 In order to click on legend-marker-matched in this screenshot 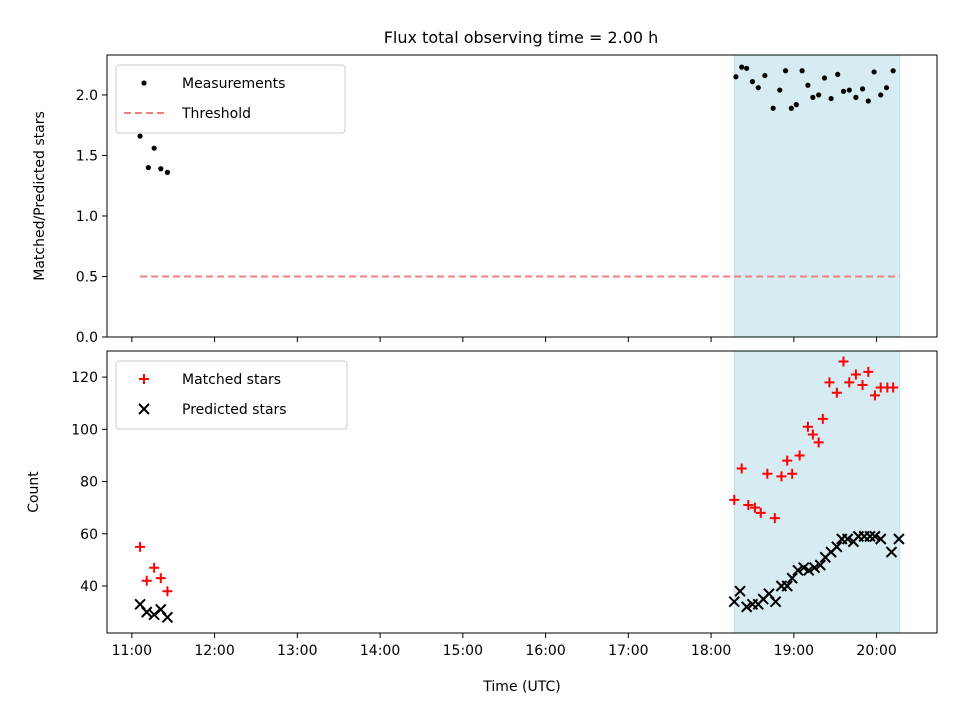, I will do `click(144, 379)`.